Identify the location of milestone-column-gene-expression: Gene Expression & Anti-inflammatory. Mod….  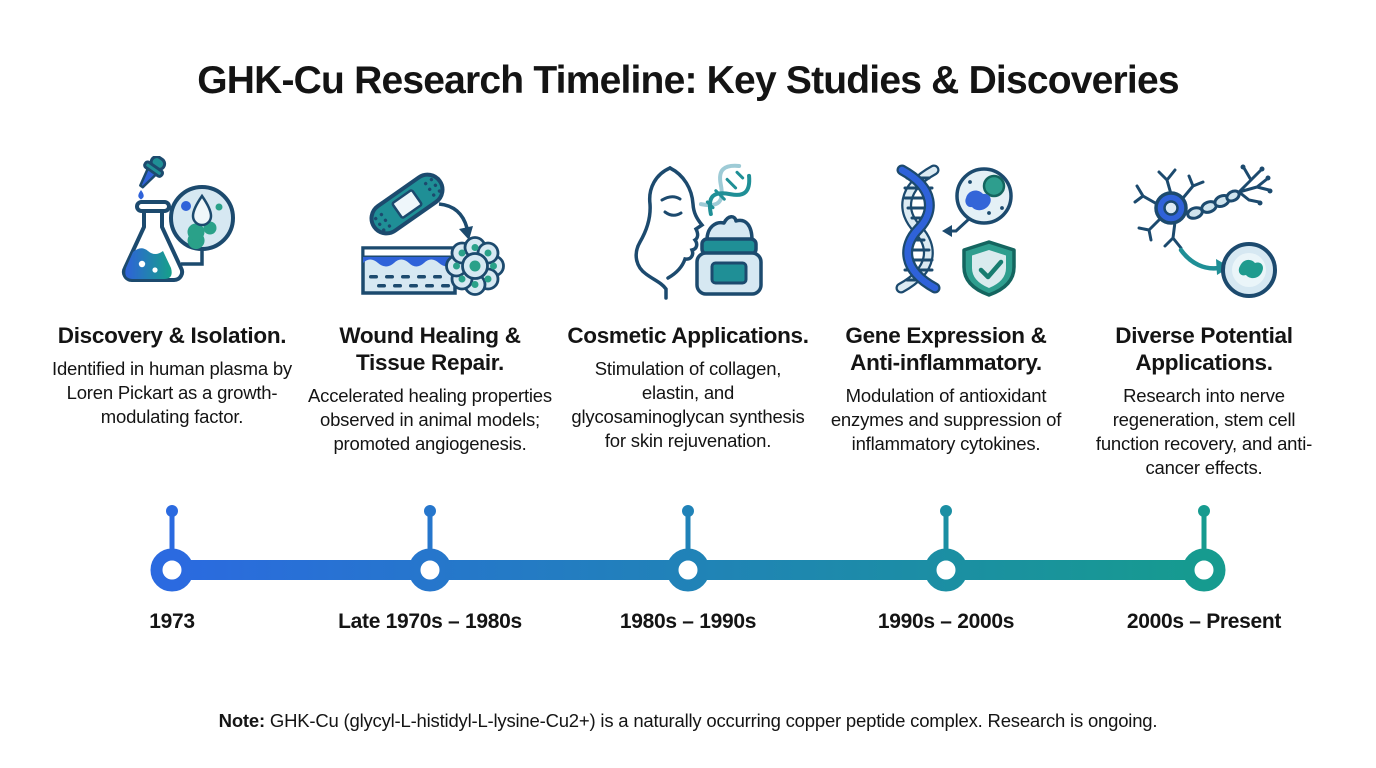
(946, 315).